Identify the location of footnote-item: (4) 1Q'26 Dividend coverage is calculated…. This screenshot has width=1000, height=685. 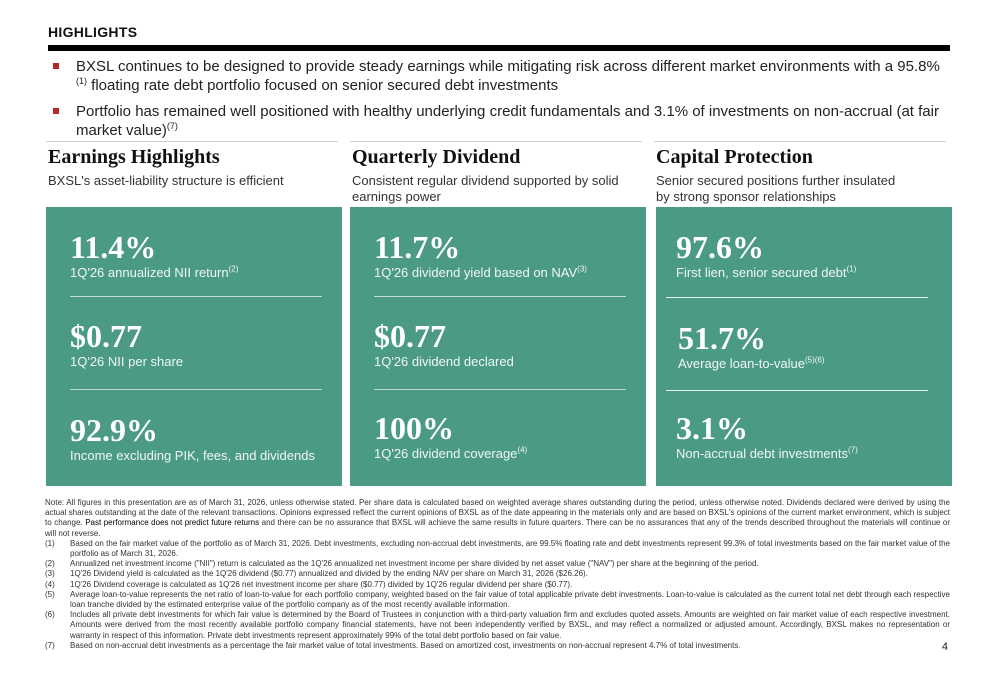
(309, 584).